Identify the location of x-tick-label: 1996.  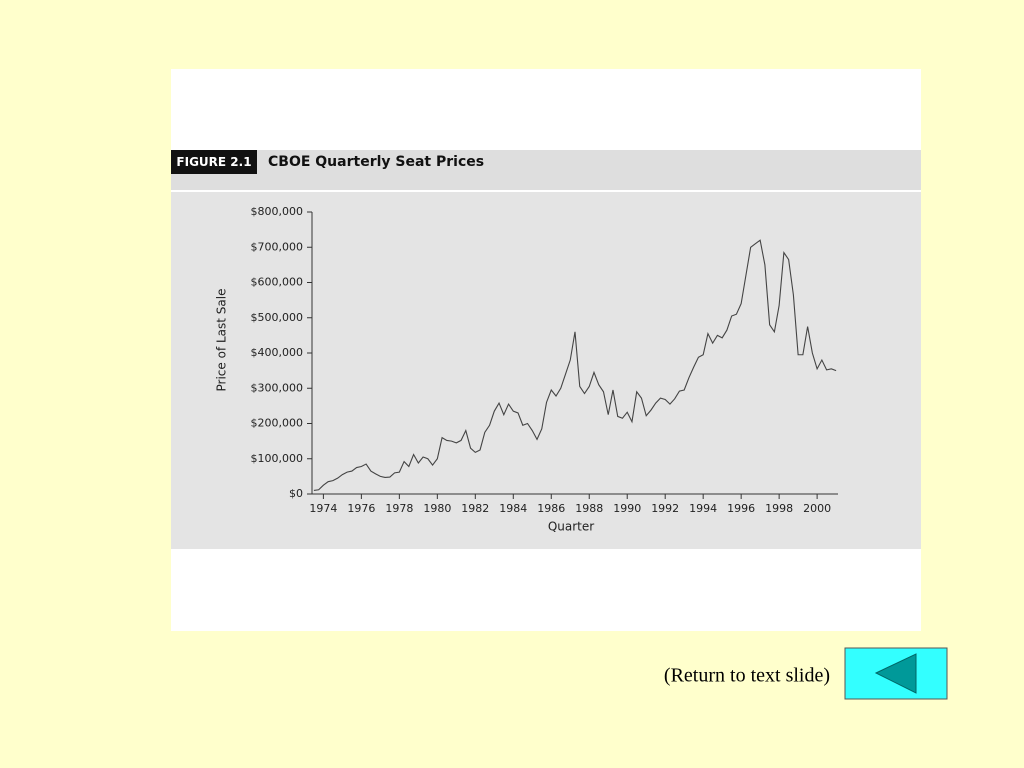
(741, 508).